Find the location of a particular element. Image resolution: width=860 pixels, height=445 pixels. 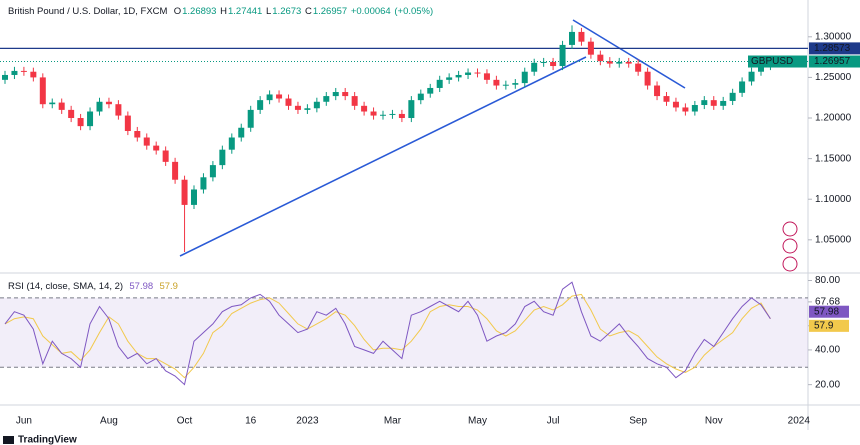

price-label-box is located at coordinates (834, 48).